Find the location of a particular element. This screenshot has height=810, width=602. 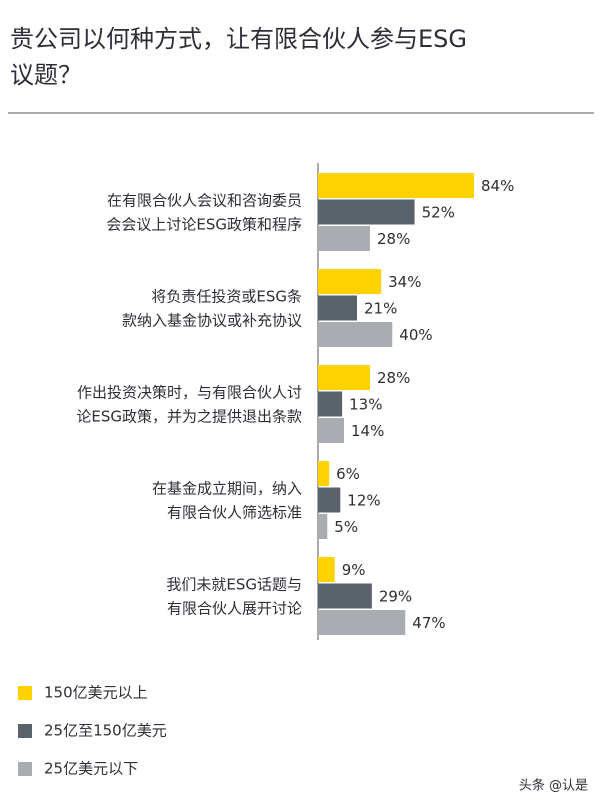

value-label: 52% is located at coordinates (438, 213).